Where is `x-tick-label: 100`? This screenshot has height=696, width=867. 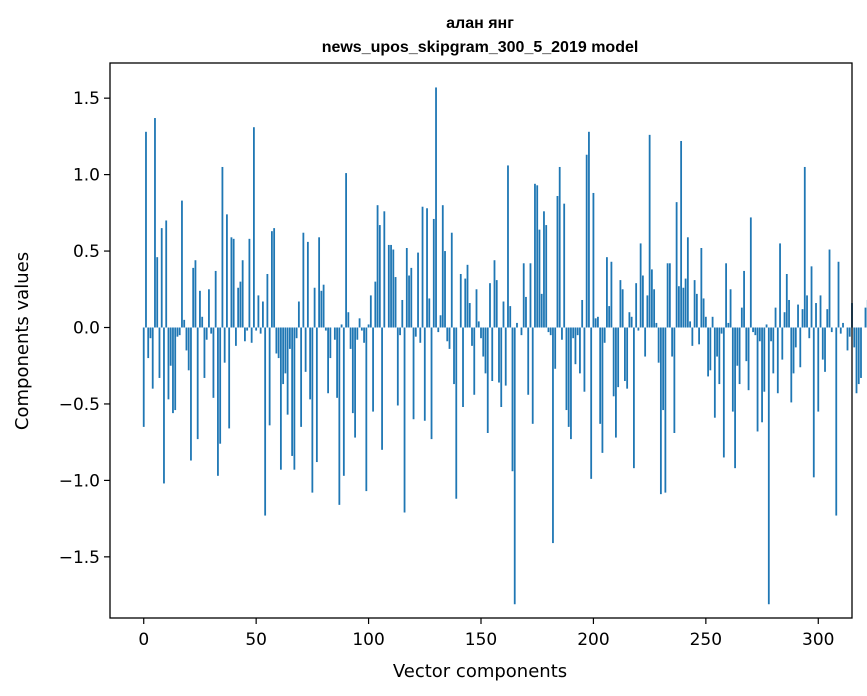 x-tick-label: 100 is located at coordinates (368, 640).